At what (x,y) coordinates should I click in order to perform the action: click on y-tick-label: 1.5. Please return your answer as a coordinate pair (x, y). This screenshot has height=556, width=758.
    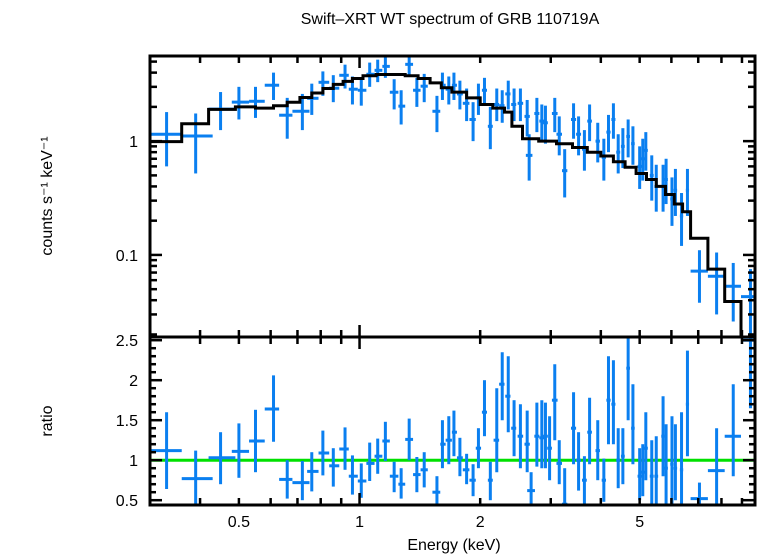
    Looking at the image, I should click on (127, 421).